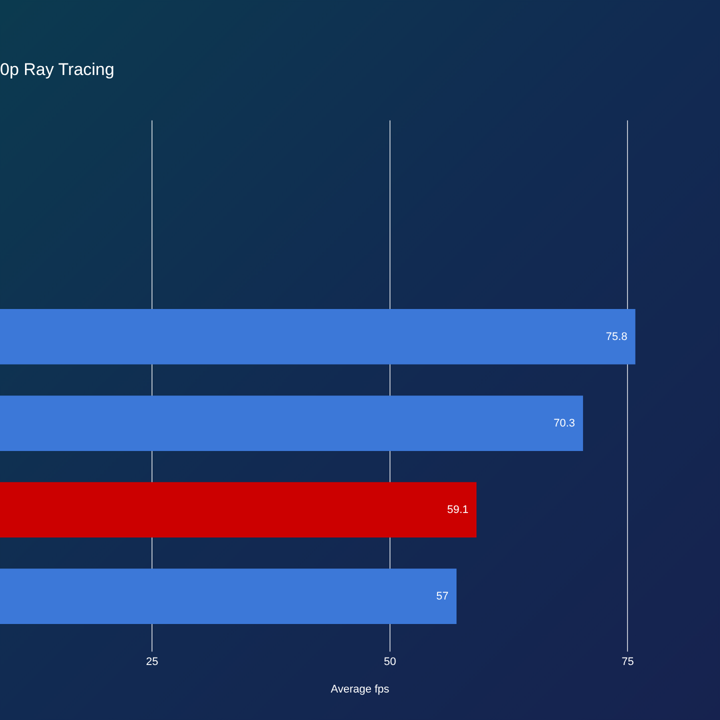 The height and width of the screenshot is (720, 720). What do you see at coordinates (628, 662) in the screenshot?
I see `x-tick-label: 75` at bounding box center [628, 662].